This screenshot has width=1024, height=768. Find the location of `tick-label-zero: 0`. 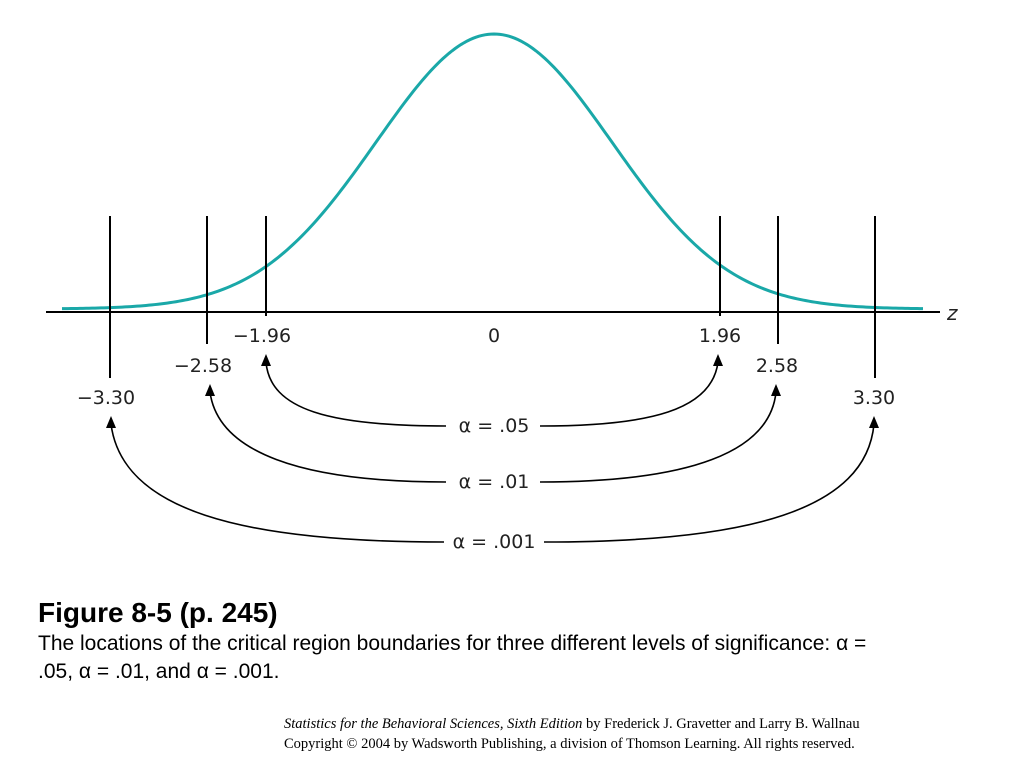

tick-label-zero: 0 is located at coordinates (494, 336).